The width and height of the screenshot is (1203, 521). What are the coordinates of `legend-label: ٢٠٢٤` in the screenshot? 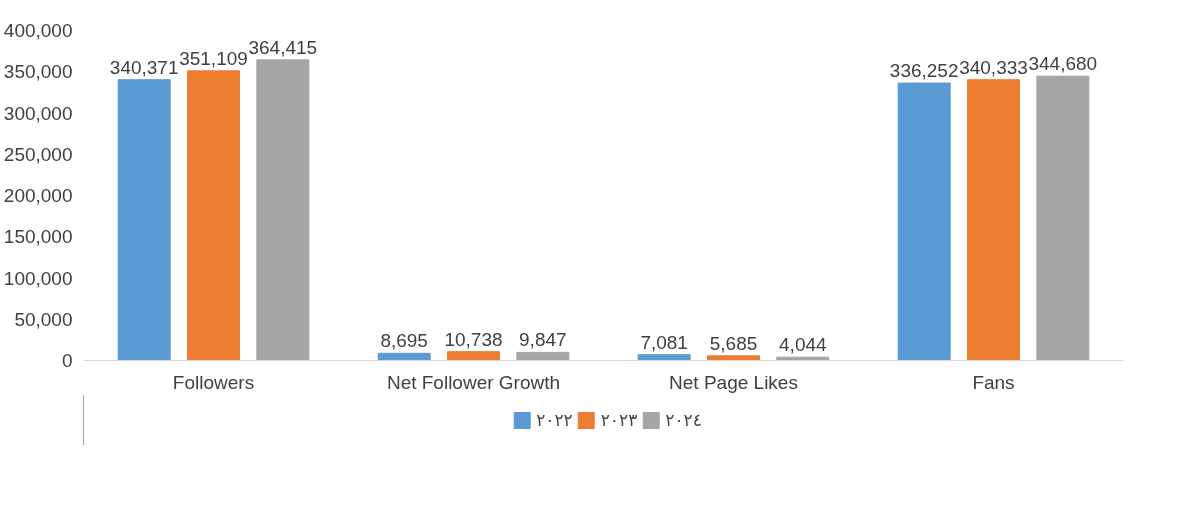 It's located at (683, 420).